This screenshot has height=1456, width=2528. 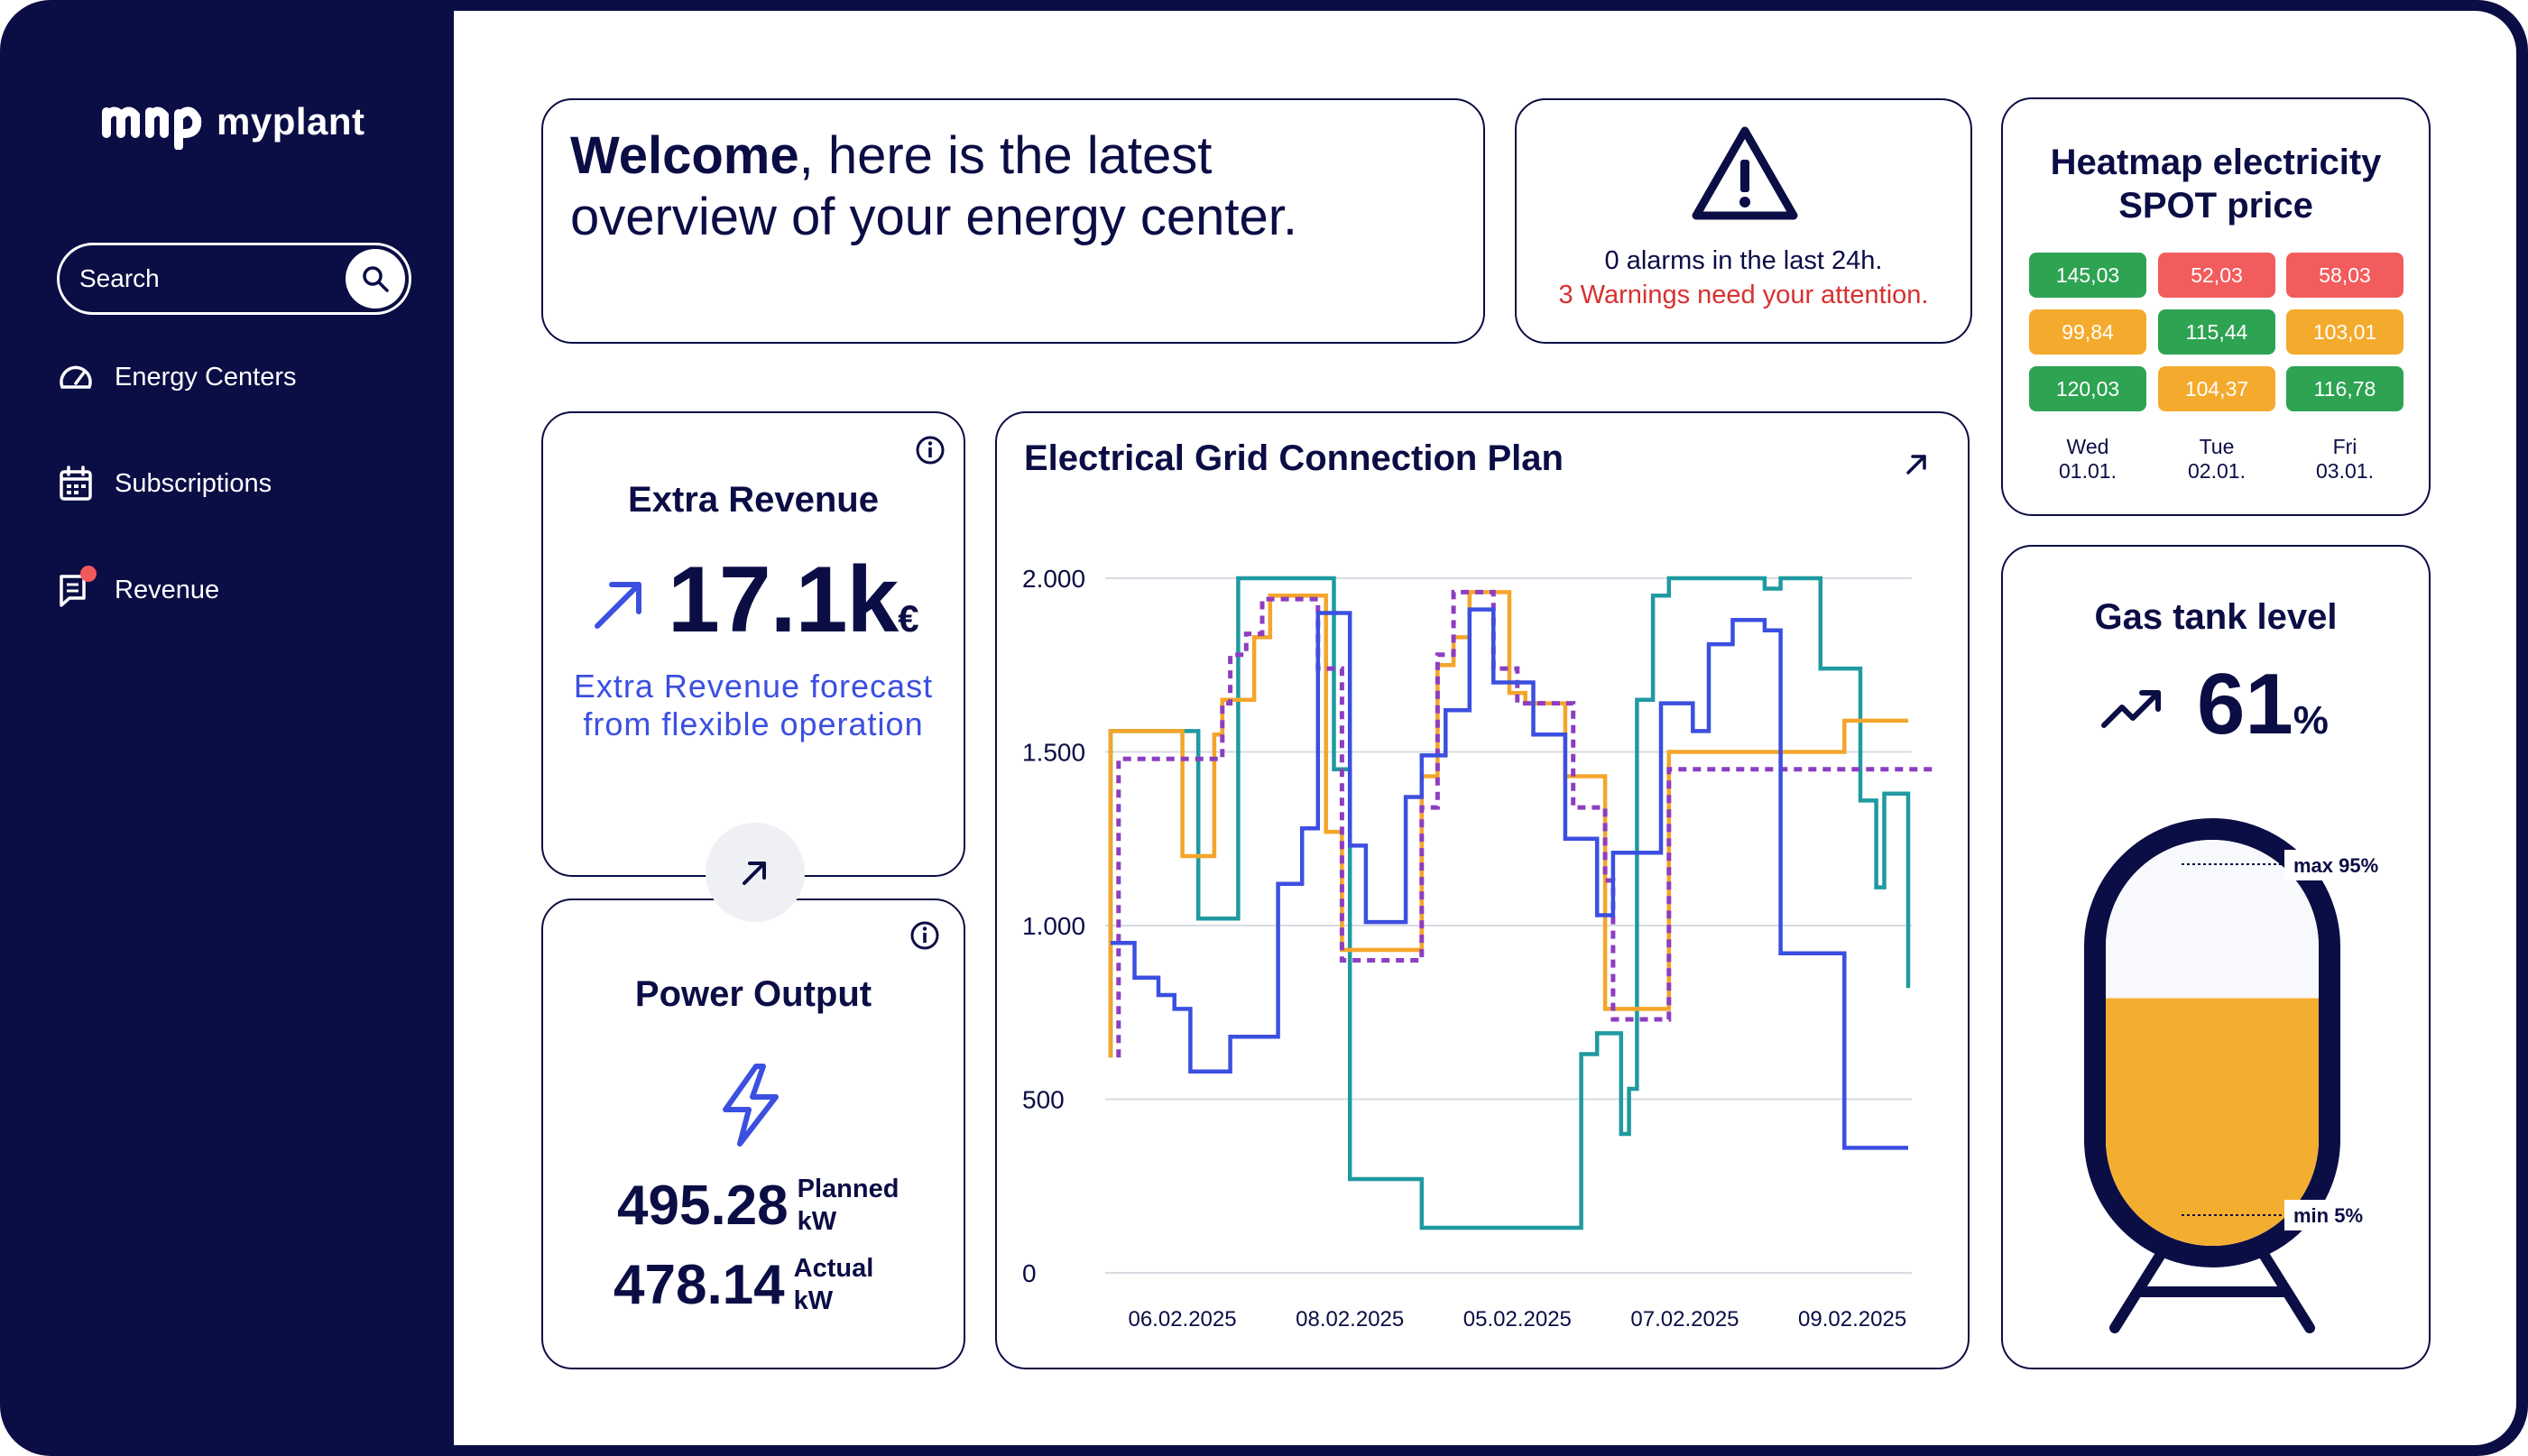 I want to click on gas-tank-gauge: max 95% min 5%, so click(x=2252, y=1075).